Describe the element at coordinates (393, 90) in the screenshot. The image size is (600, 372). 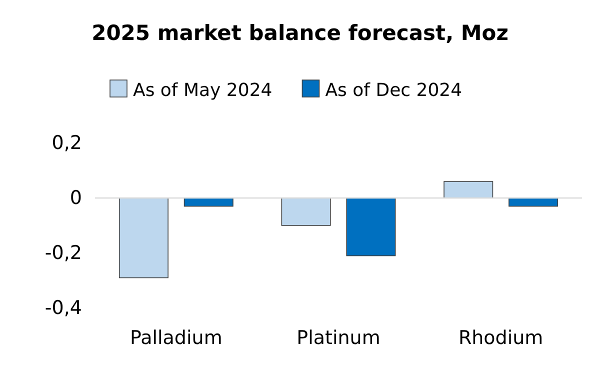
I see `legend-label: As of Dec 2024` at that location.